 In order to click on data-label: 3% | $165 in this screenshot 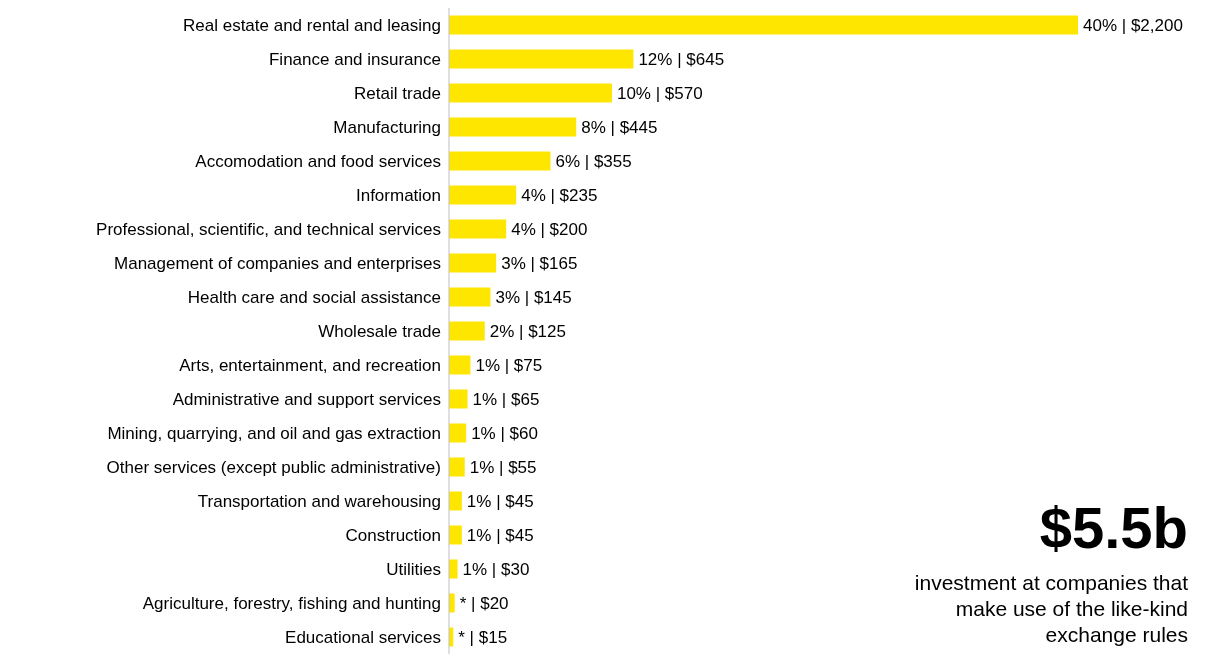, I will do `click(539, 264)`.